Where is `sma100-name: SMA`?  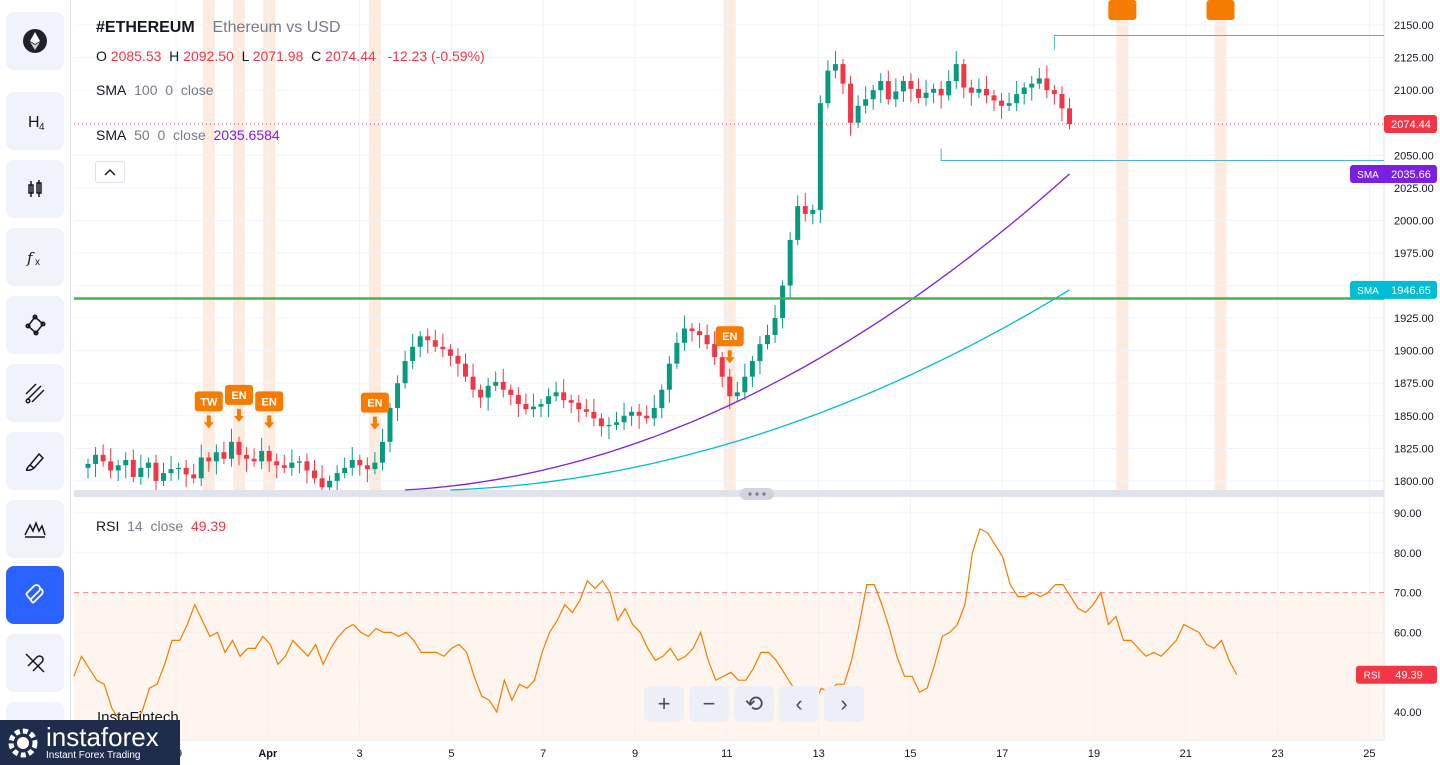
sma100-name: SMA is located at coordinates (111, 90).